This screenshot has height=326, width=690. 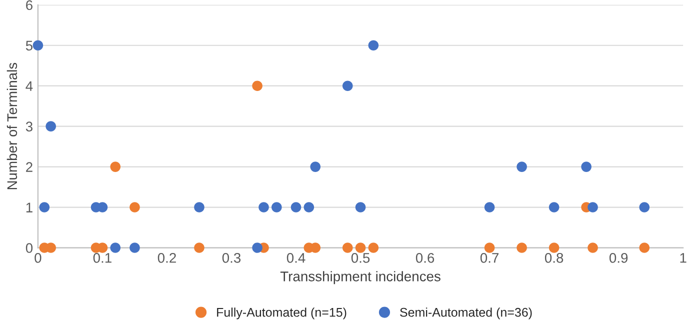 What do you see at coordinates (29, 167) in the screenshot?
I see `y-tick-label: 2` at bounding box center [29, 167].